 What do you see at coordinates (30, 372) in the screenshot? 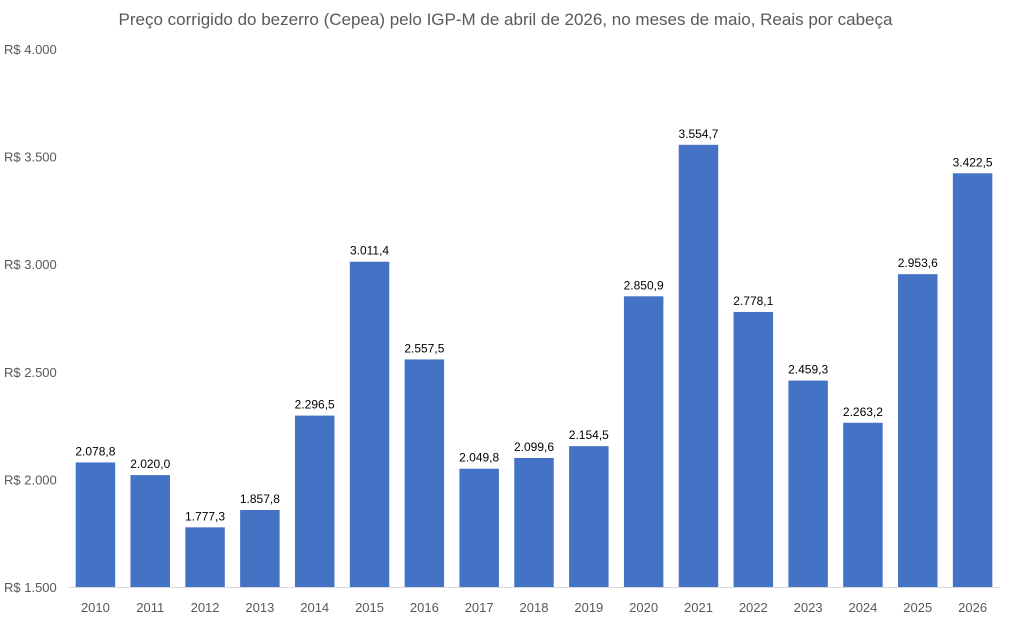
I see `y-tick-label: R$ 2.500` at bounding box center [30, 372].